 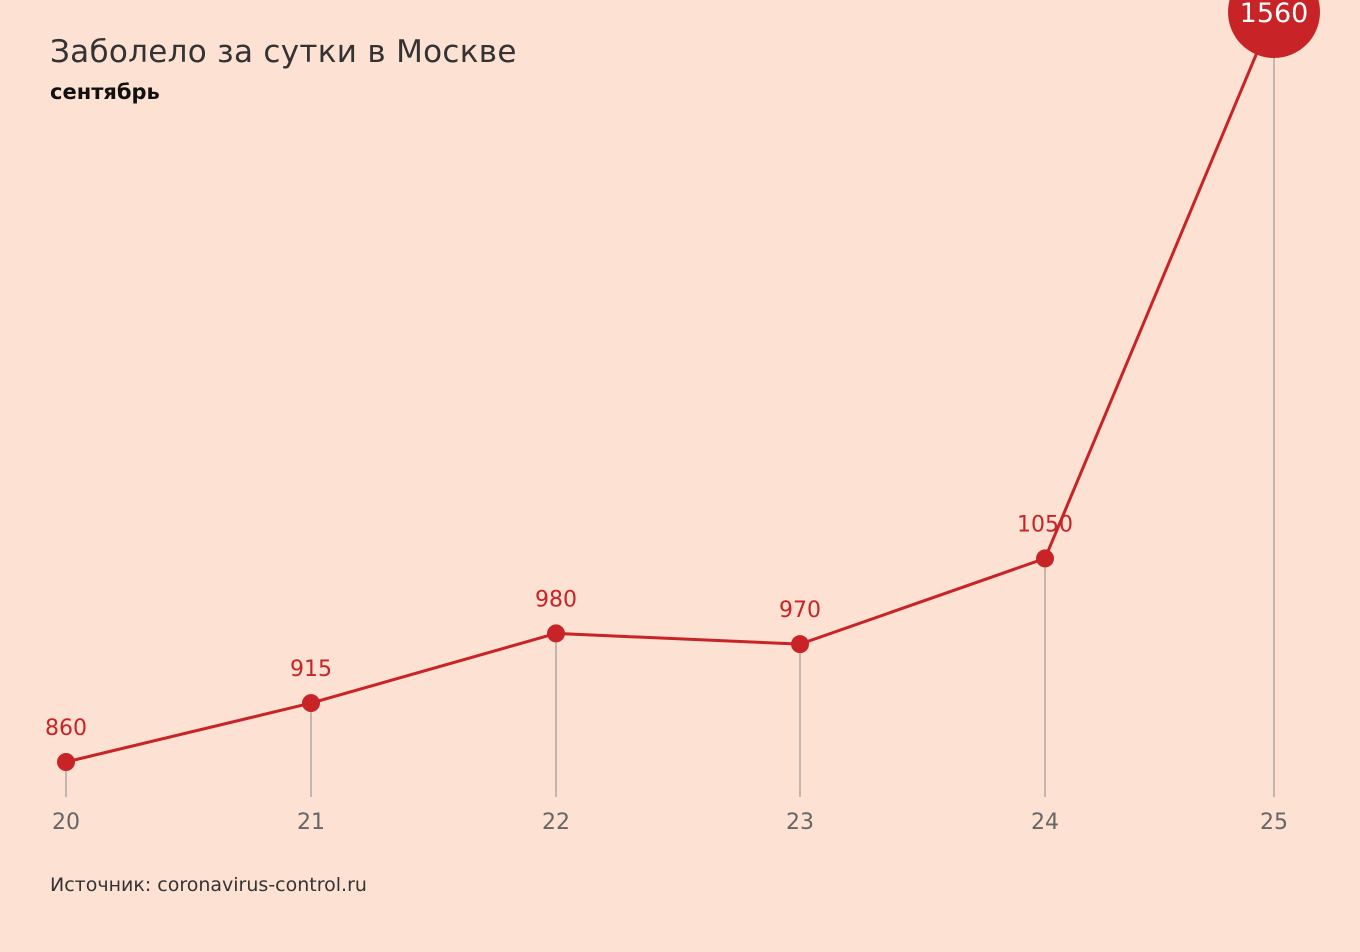 I want to click on x-tick-21: 21, so click(x=311, y=822).